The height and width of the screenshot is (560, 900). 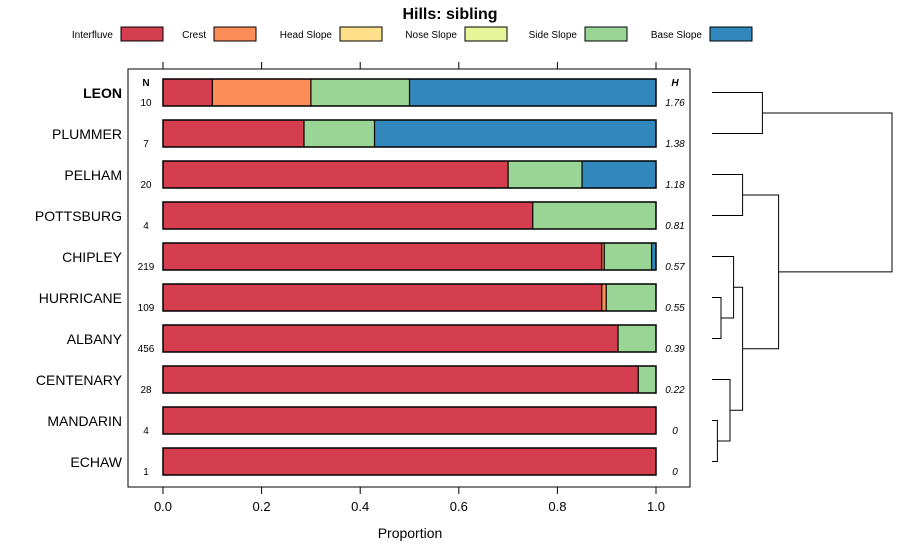 What do you see at coordinates (675, 390) in the screenshot?
I see `h-value: 0.22` at bounding box center [675, 390].